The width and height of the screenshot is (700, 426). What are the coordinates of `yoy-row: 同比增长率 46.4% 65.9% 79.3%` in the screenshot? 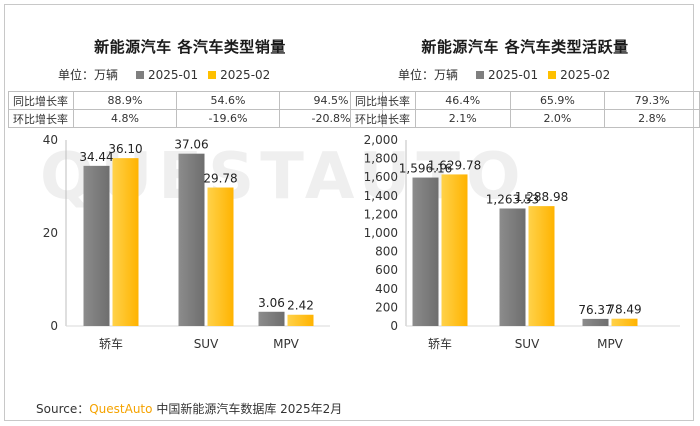 It's located at (525, 100).